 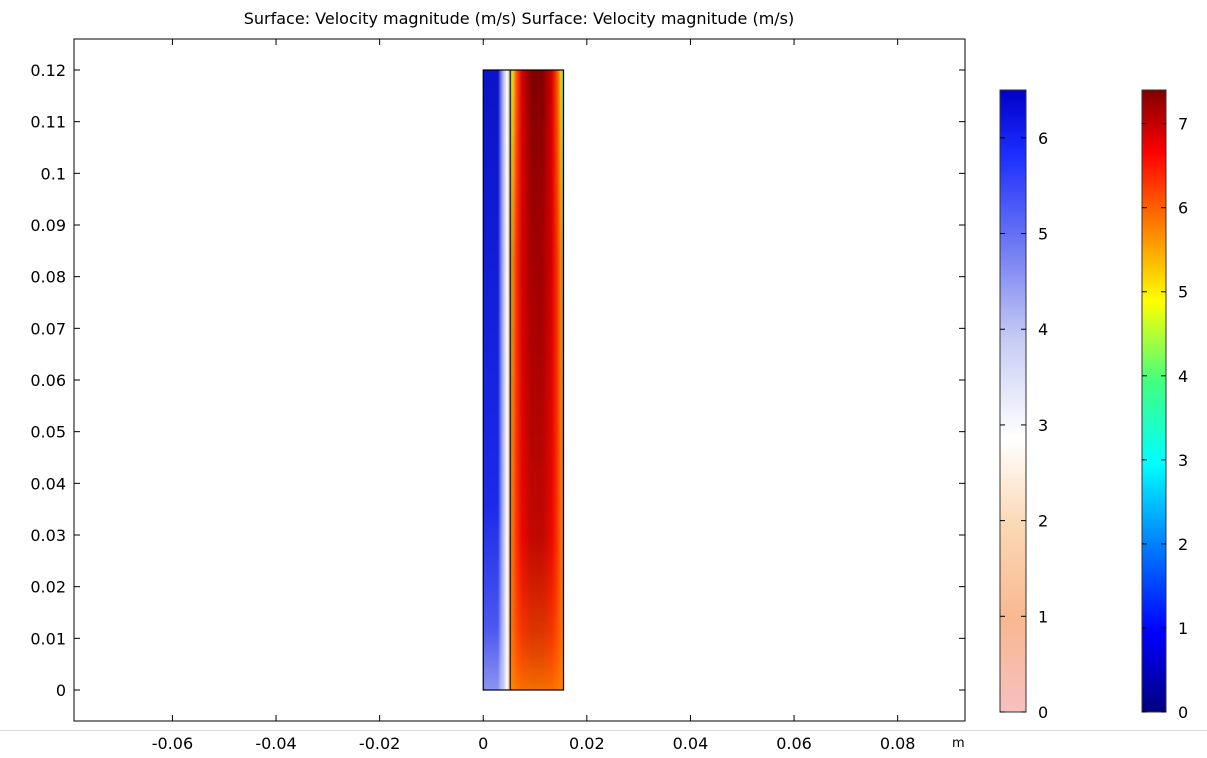 I want to click on domain-right-inlet-shading, so click(x=537, y=380).